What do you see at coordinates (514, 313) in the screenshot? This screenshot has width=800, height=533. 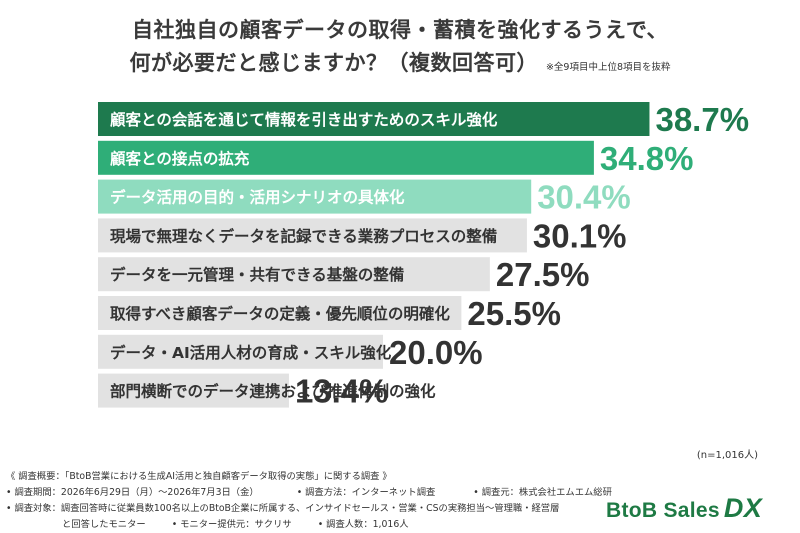 I see `bar-value-label: 25.5%` at bounding box center [514, 313].